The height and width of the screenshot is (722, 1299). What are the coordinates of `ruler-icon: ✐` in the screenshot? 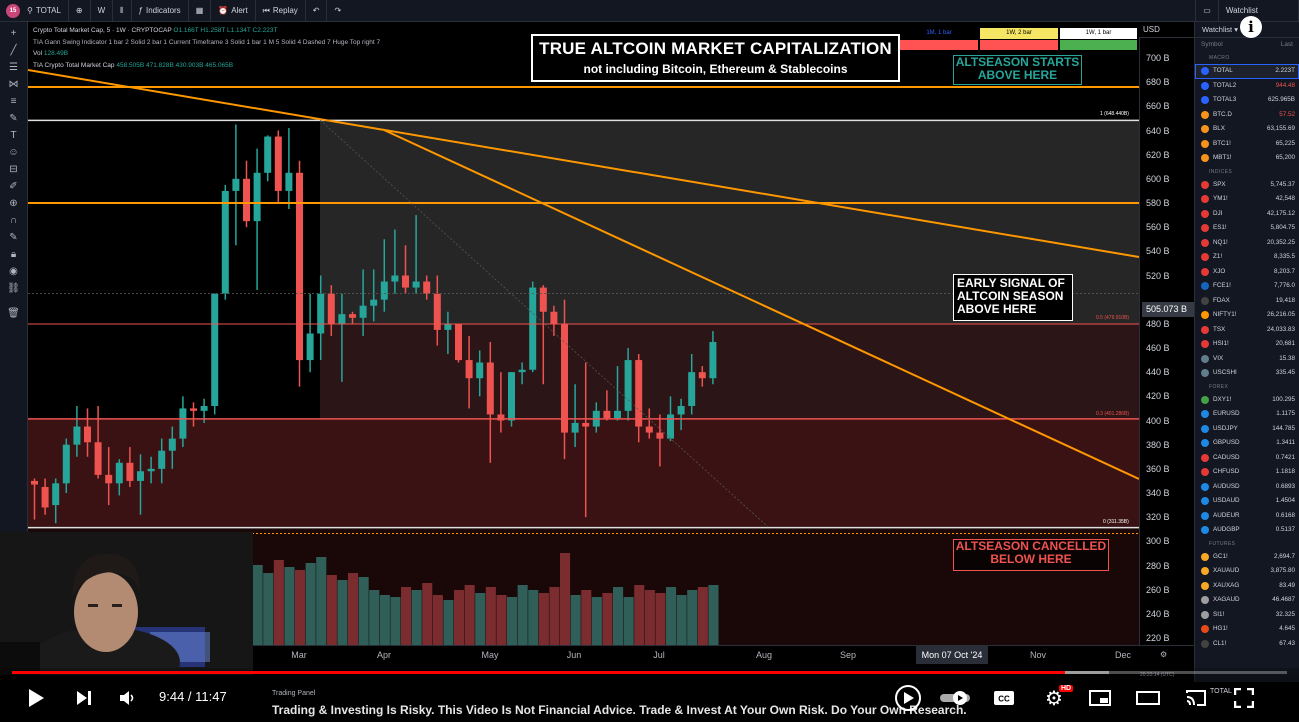 It's located at (13, 186).